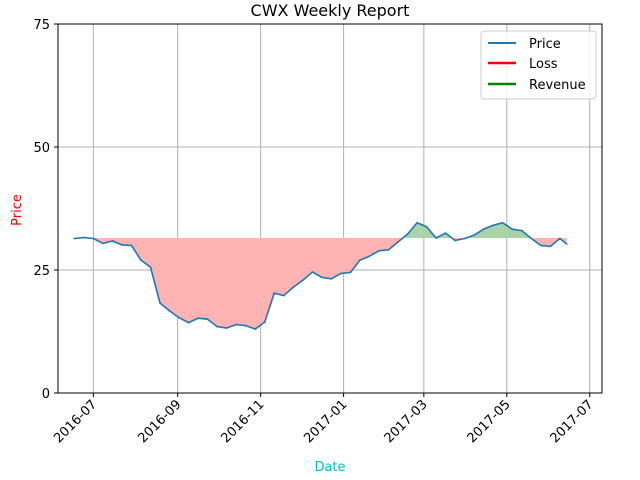 The width and height of the screenshot is (640, 480). Describe the element at coordinates (543, 64) in the screenshot. I see `legend-label-loss: Loss` at that location.